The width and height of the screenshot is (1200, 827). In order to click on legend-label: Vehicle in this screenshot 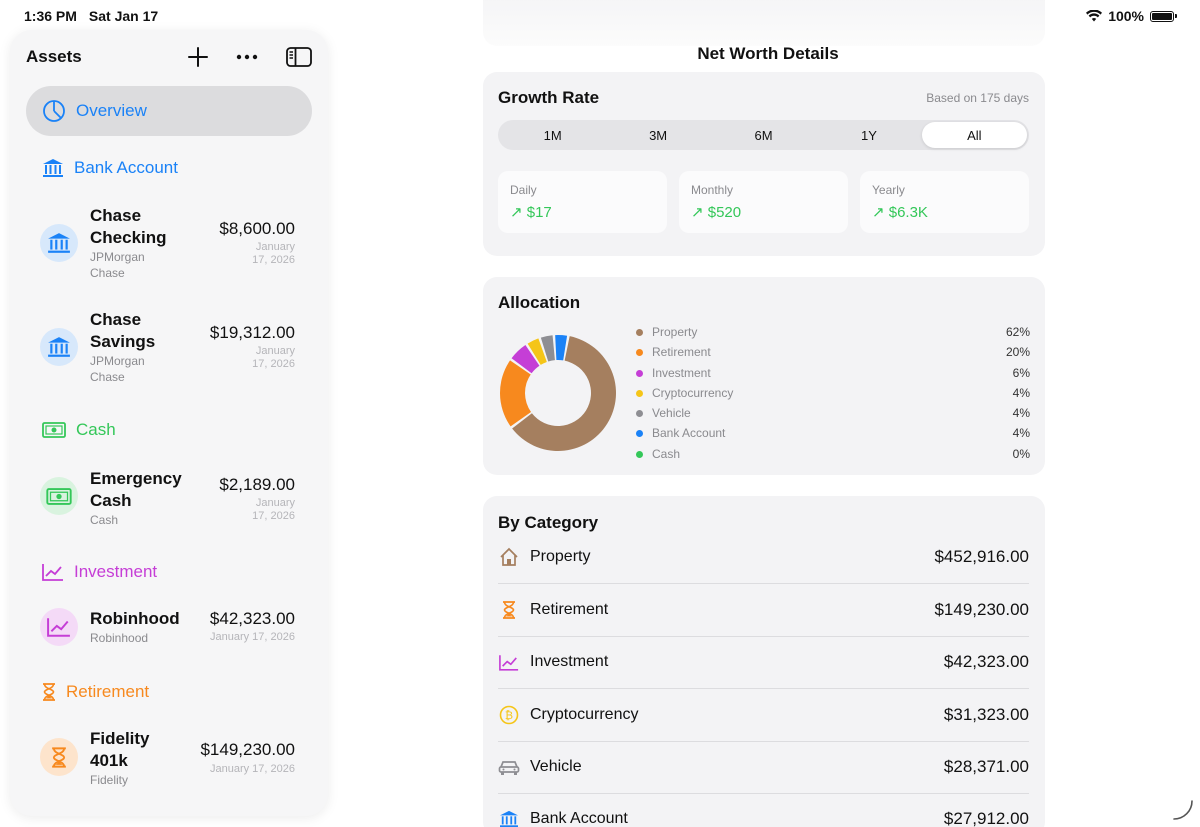, I will do `click(671, 413)`.